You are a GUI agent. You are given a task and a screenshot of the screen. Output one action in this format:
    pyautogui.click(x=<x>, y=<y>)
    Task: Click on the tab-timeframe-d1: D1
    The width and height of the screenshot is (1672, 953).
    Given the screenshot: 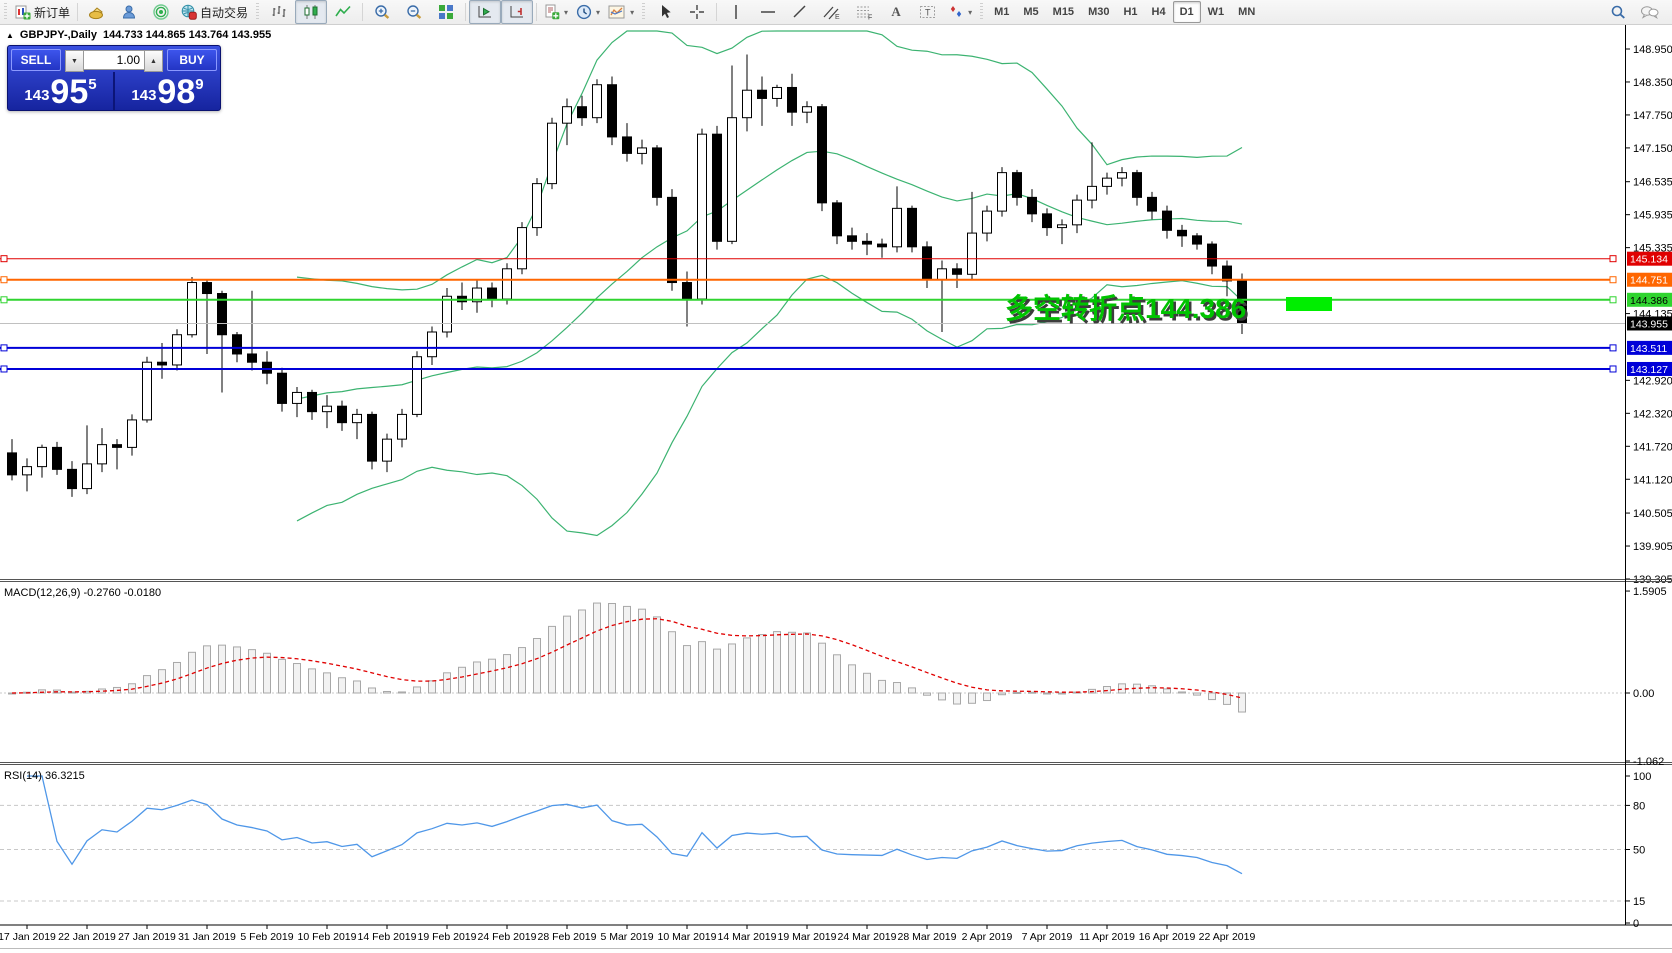 What is the action you would take?
    pyautogui.click(x=1186, y=12)
    